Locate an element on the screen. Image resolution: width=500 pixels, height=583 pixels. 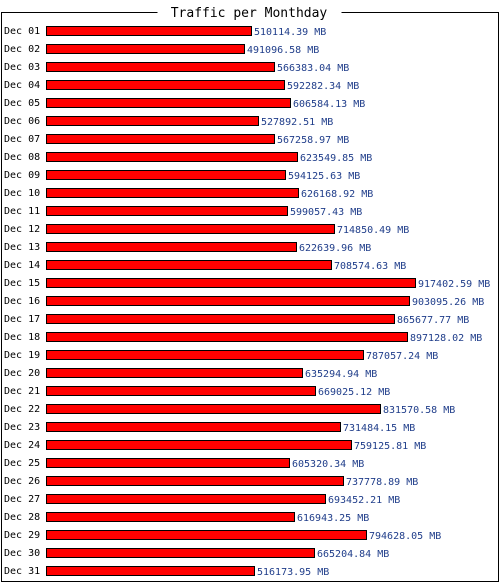
category-label: Dec 25 is located at coordinates (22, 463).